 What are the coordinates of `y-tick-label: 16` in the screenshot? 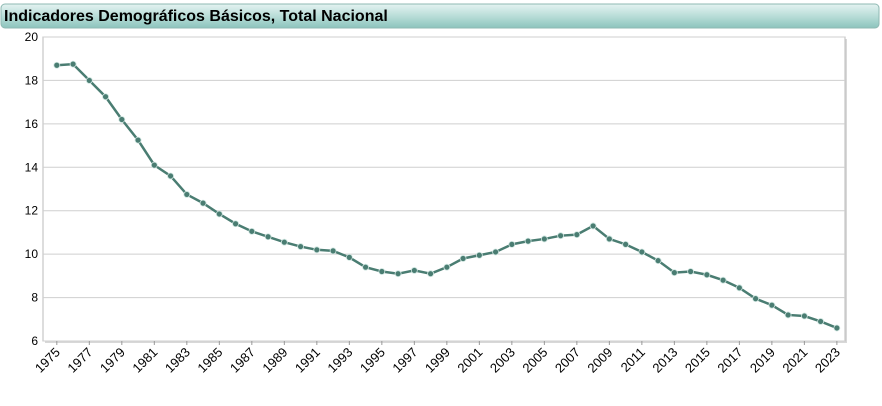 It's located at (32, 124).